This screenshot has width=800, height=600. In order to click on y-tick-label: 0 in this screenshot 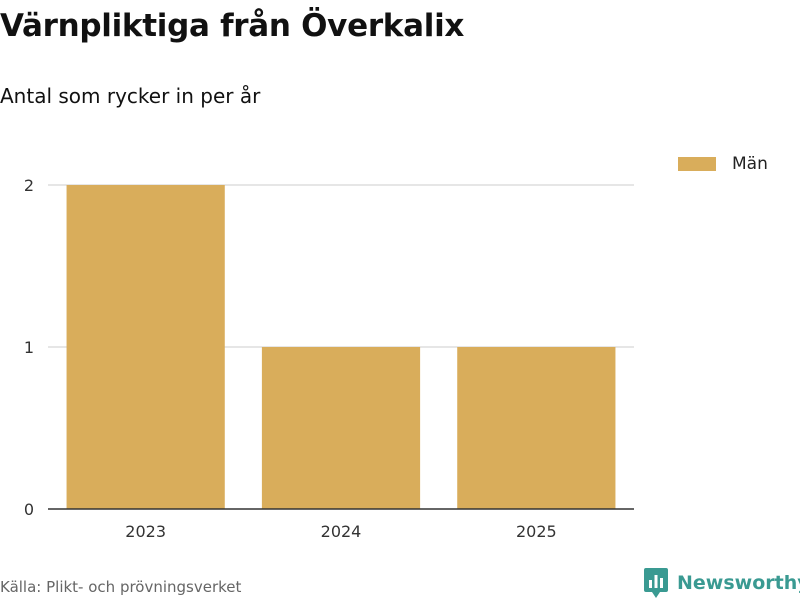, I will do `click(29, 509)`.